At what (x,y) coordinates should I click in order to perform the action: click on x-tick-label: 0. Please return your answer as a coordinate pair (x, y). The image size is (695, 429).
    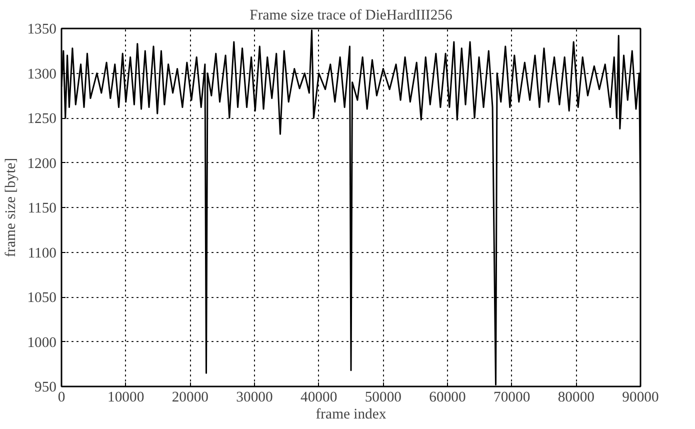
    Looking at the image, I should click on (62, 398).